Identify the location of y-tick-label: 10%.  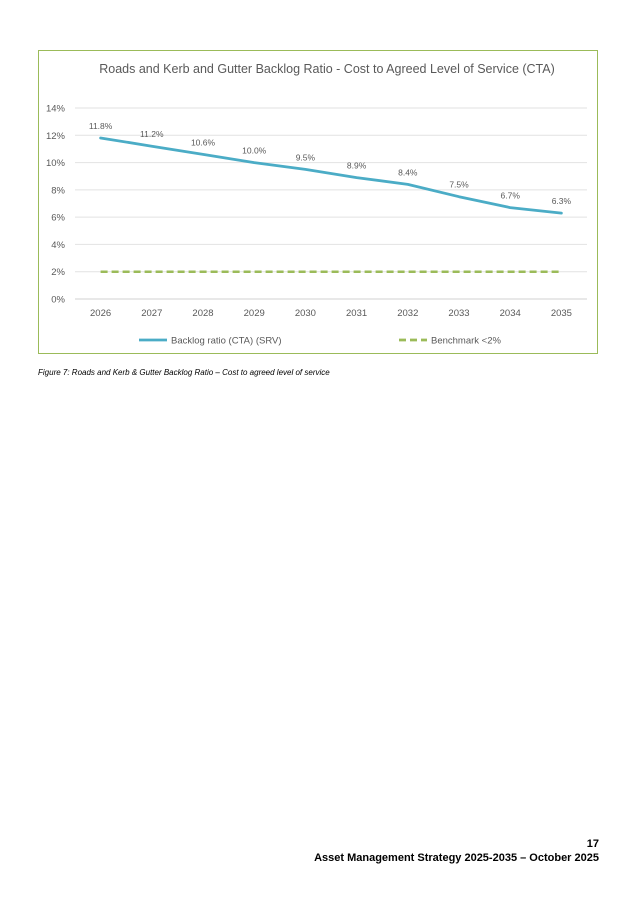
(56, 163).